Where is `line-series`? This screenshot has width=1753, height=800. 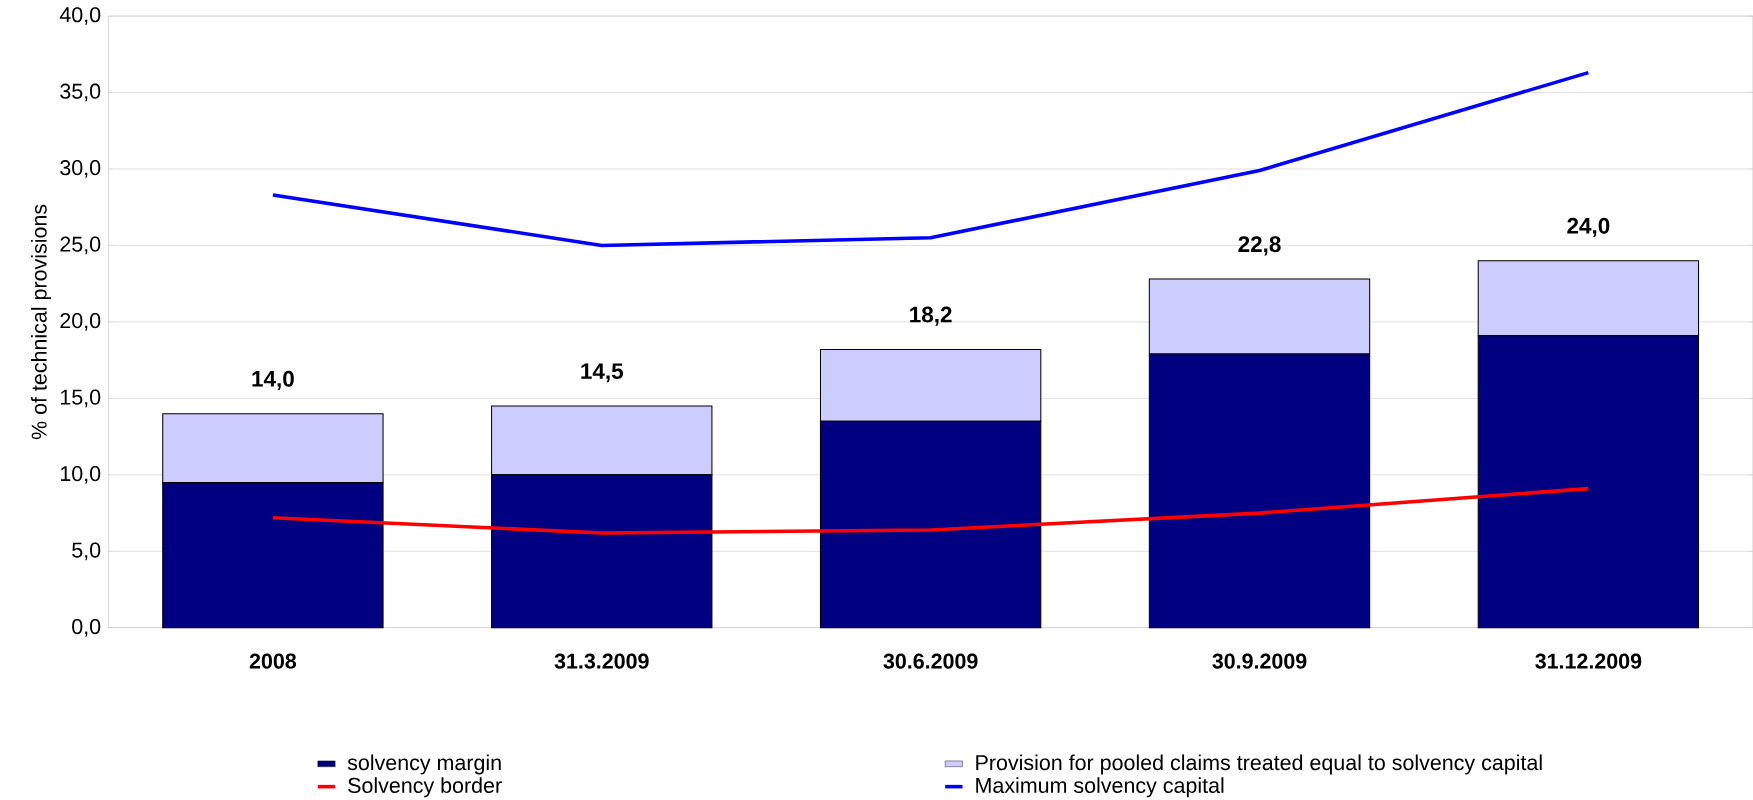 line-series is located at coordinates (931, 510).